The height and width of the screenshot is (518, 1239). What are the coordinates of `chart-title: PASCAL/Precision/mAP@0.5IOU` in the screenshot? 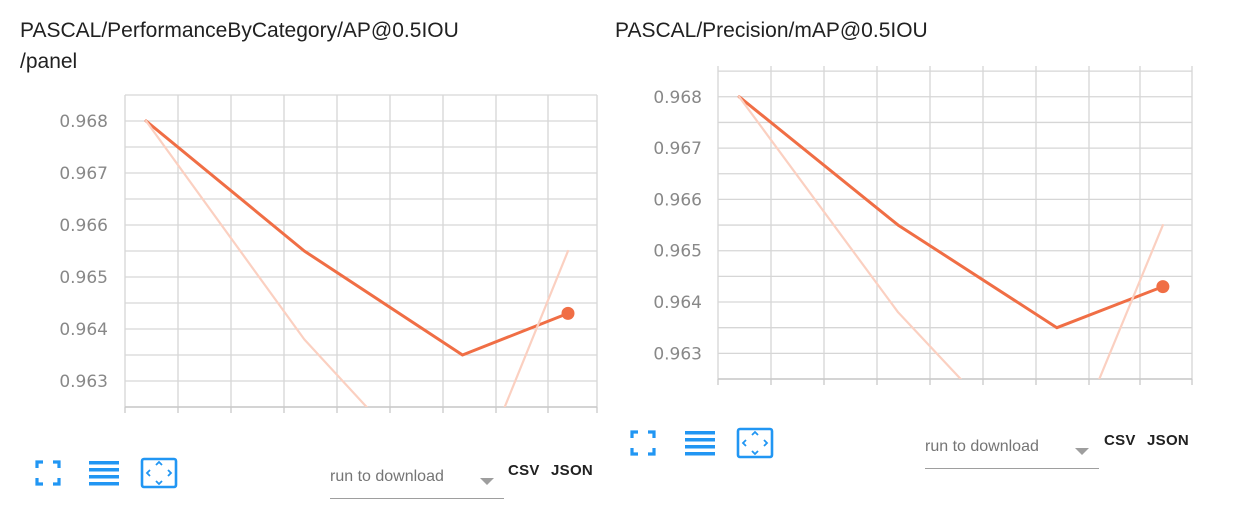 It's located at (771, 30).